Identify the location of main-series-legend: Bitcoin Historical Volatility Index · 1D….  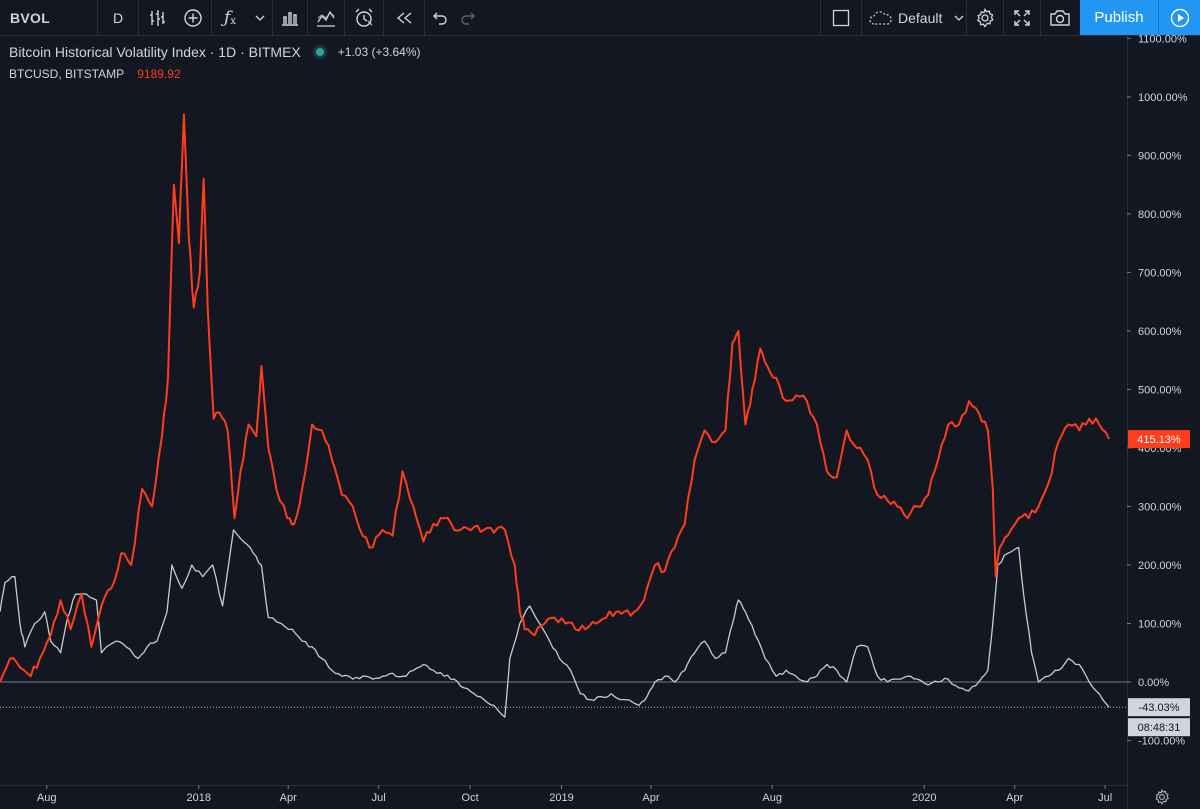
(215, 52).